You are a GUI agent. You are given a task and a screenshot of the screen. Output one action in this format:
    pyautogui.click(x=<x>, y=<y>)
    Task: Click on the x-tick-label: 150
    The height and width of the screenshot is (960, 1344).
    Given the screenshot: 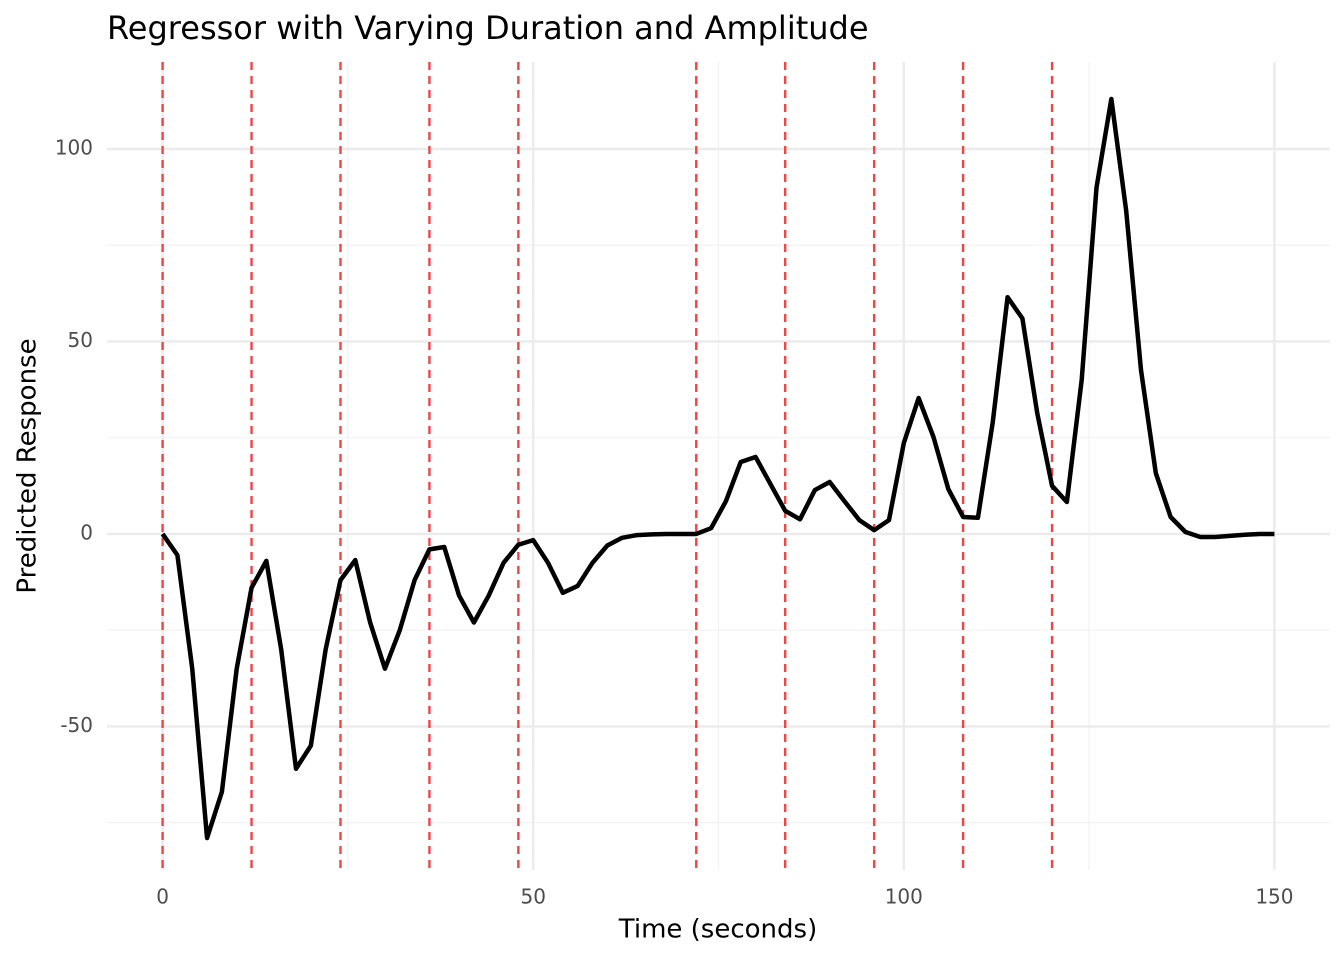 What is the action you would take?
    pyautogui.click(x=1274, y=897)
    